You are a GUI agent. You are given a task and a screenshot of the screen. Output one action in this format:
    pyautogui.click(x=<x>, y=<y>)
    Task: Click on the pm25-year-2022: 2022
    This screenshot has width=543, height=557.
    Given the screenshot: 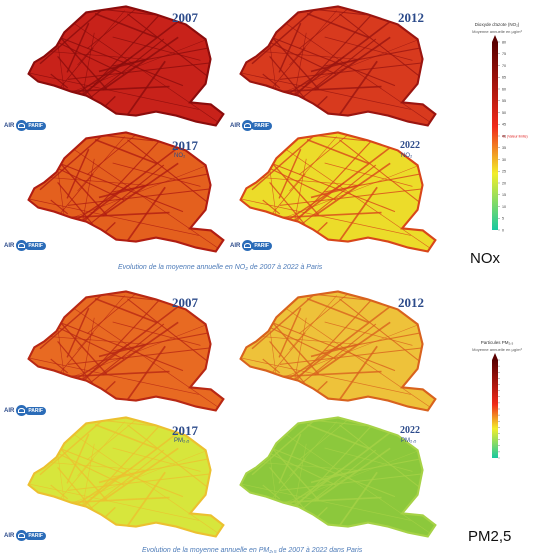 What is the action you would take?
    pyautogui.click(x=410, y=430)
    